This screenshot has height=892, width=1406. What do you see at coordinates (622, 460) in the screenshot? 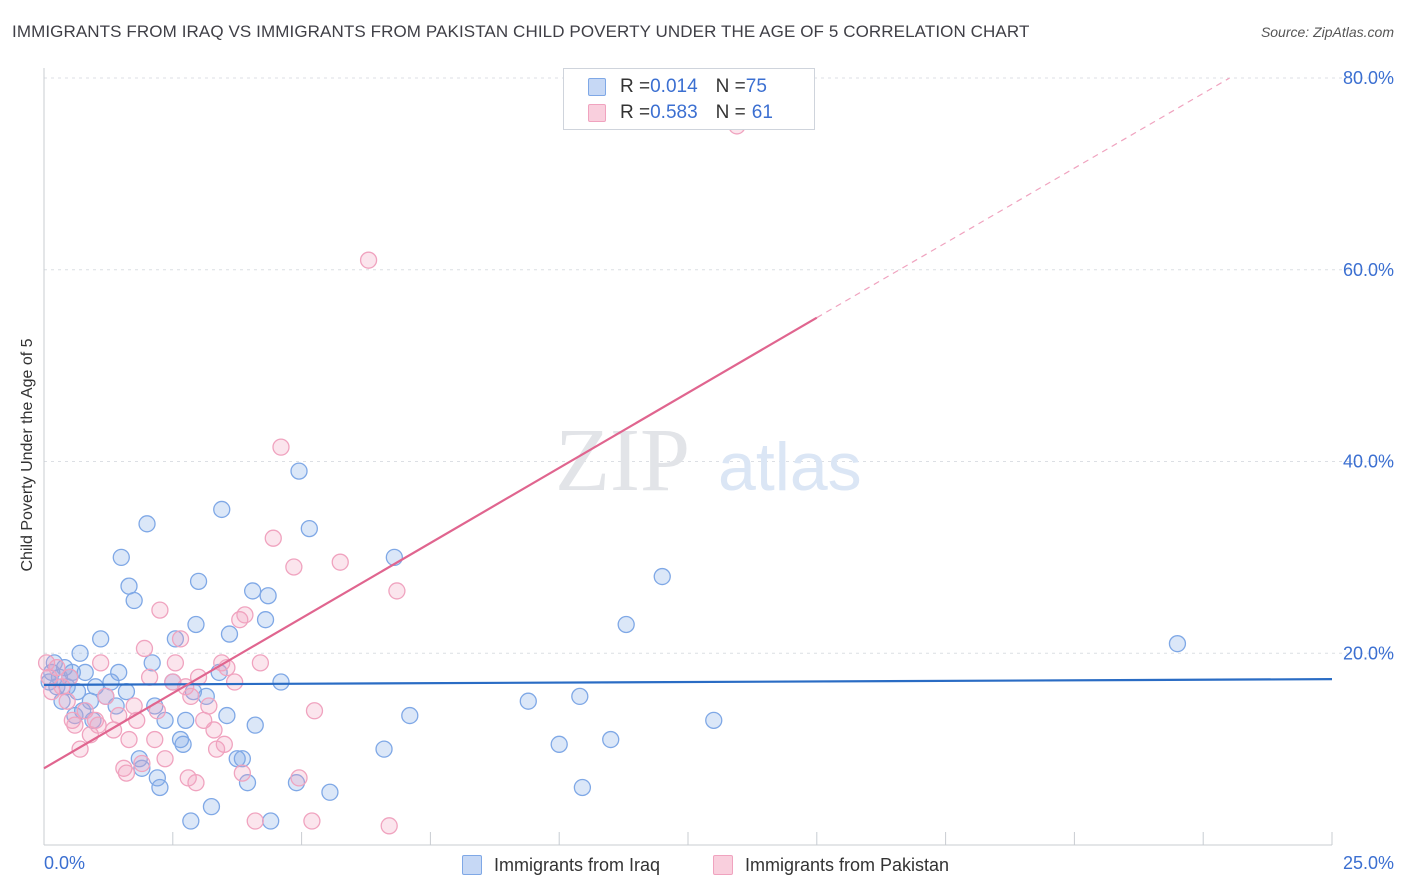
I see `watermark-zip: ZIP` at bounding box center [622, 460].